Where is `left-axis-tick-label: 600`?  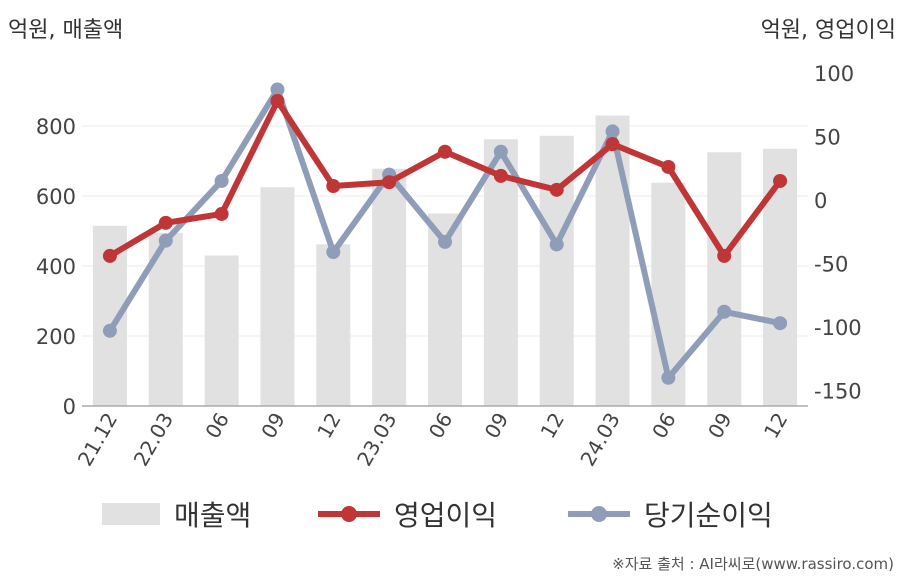 left-axis-tick-label: 600 is located at coordinates (56, 197).